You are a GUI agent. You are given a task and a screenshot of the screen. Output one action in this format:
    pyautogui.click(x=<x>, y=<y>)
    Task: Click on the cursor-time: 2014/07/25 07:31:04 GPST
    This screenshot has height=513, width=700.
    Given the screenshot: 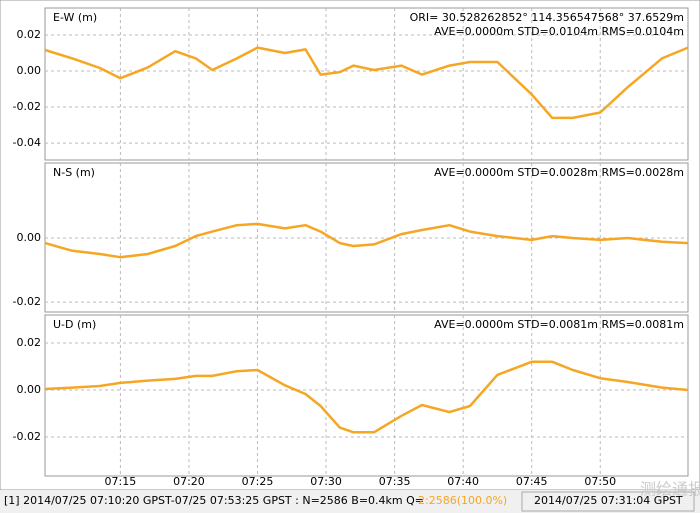 What is the action you would take?
    pyautogui.click(x=608, y=500)
    